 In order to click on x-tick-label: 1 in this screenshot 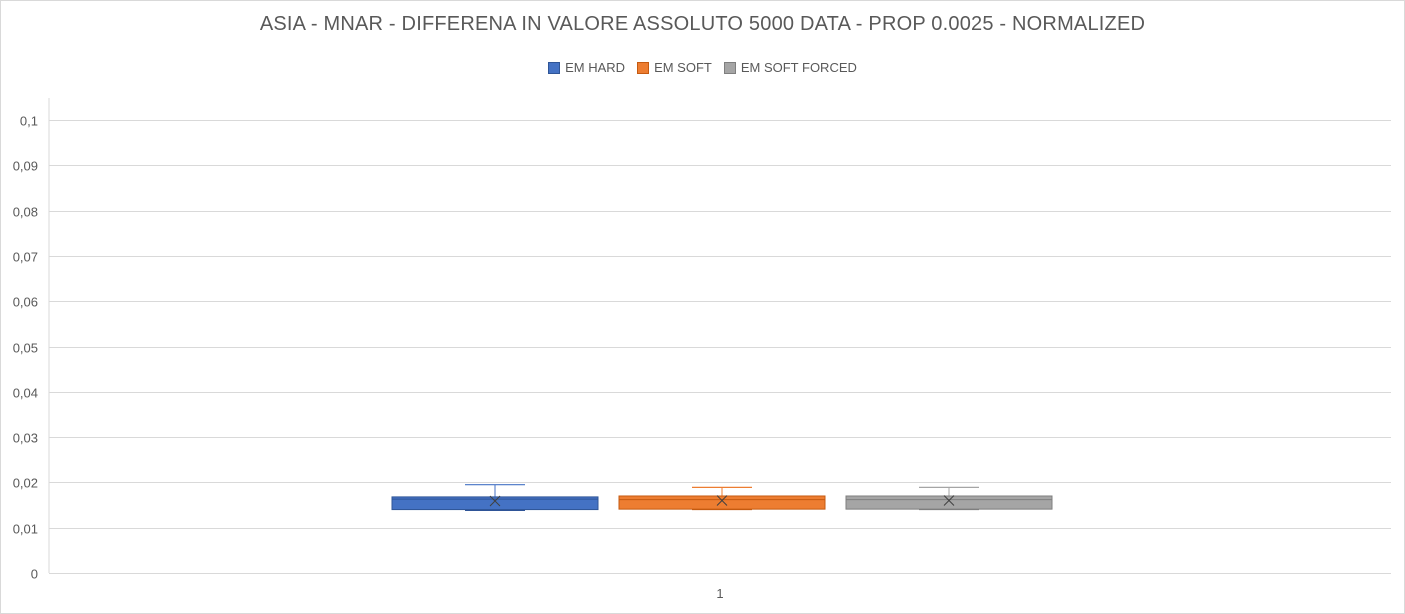, I will do `click(719, 593)`.